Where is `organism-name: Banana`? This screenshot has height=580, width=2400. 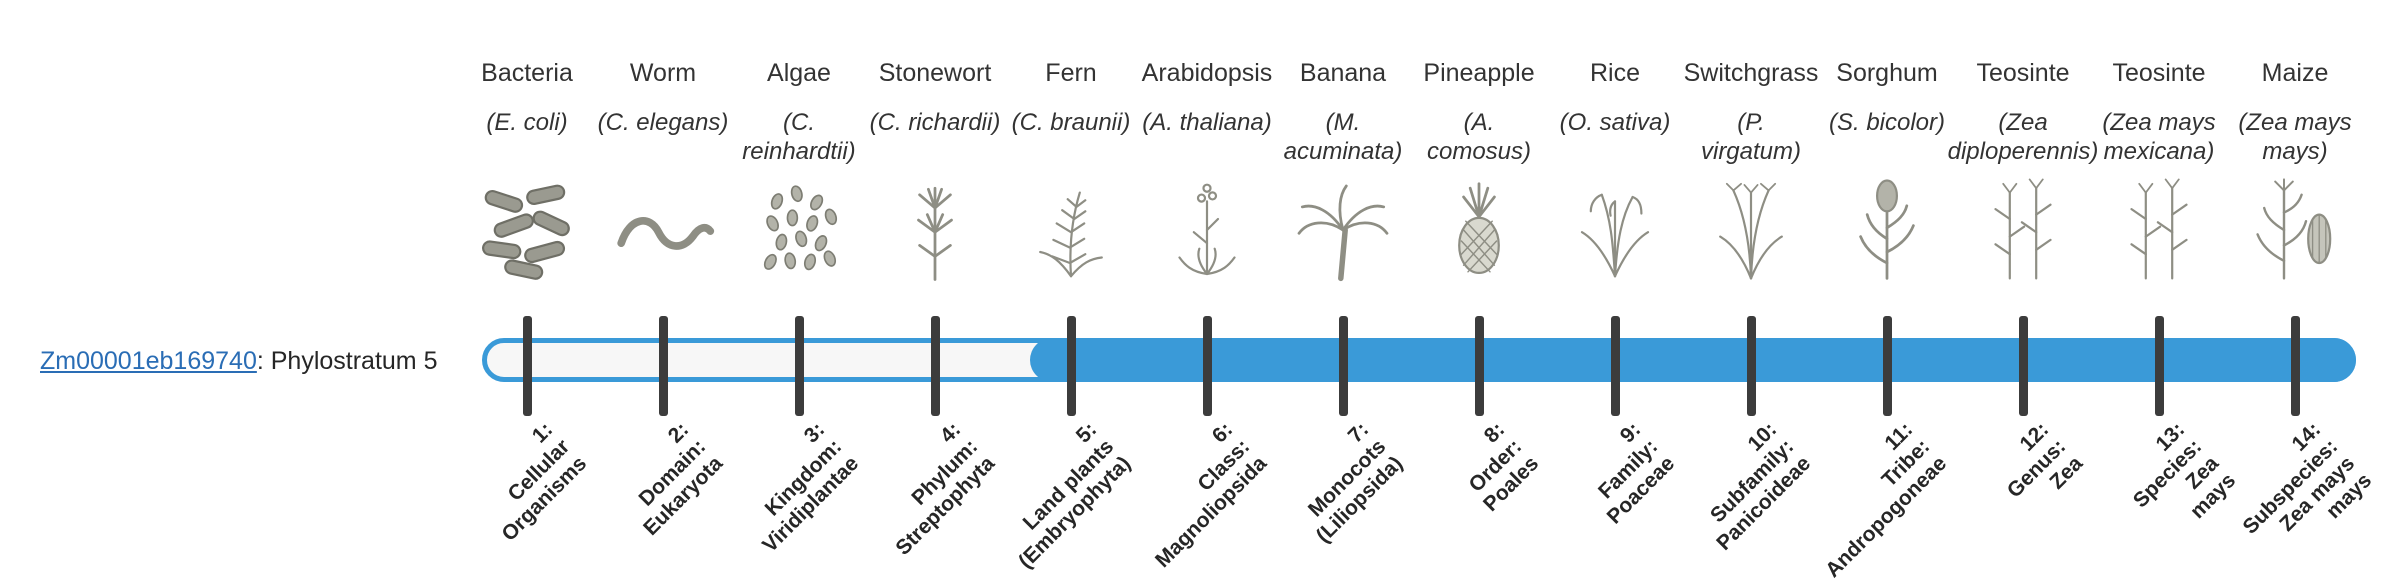 organism-name: Banana is located at coordinates (1343, 73).